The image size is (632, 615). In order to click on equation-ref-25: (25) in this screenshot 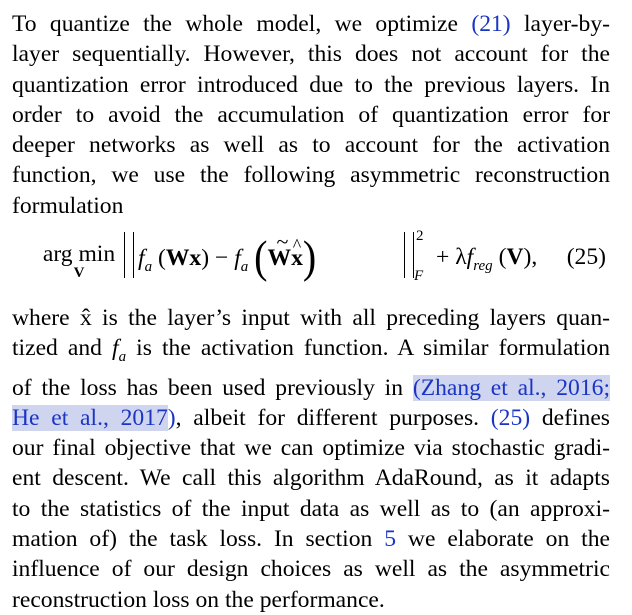, I will do `click(510, 417)`.